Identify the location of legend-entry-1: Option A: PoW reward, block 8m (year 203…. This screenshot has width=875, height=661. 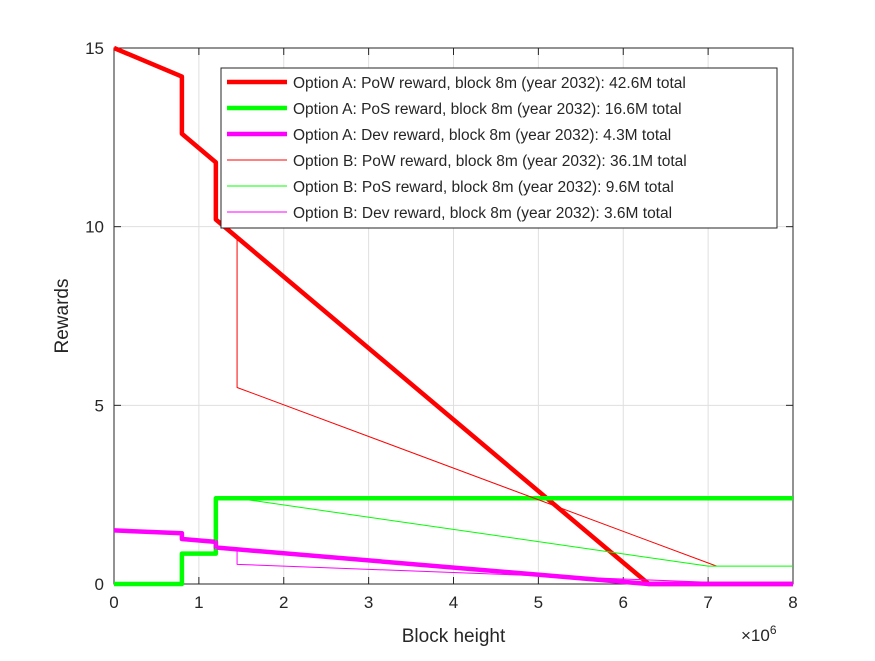
(489, 83).